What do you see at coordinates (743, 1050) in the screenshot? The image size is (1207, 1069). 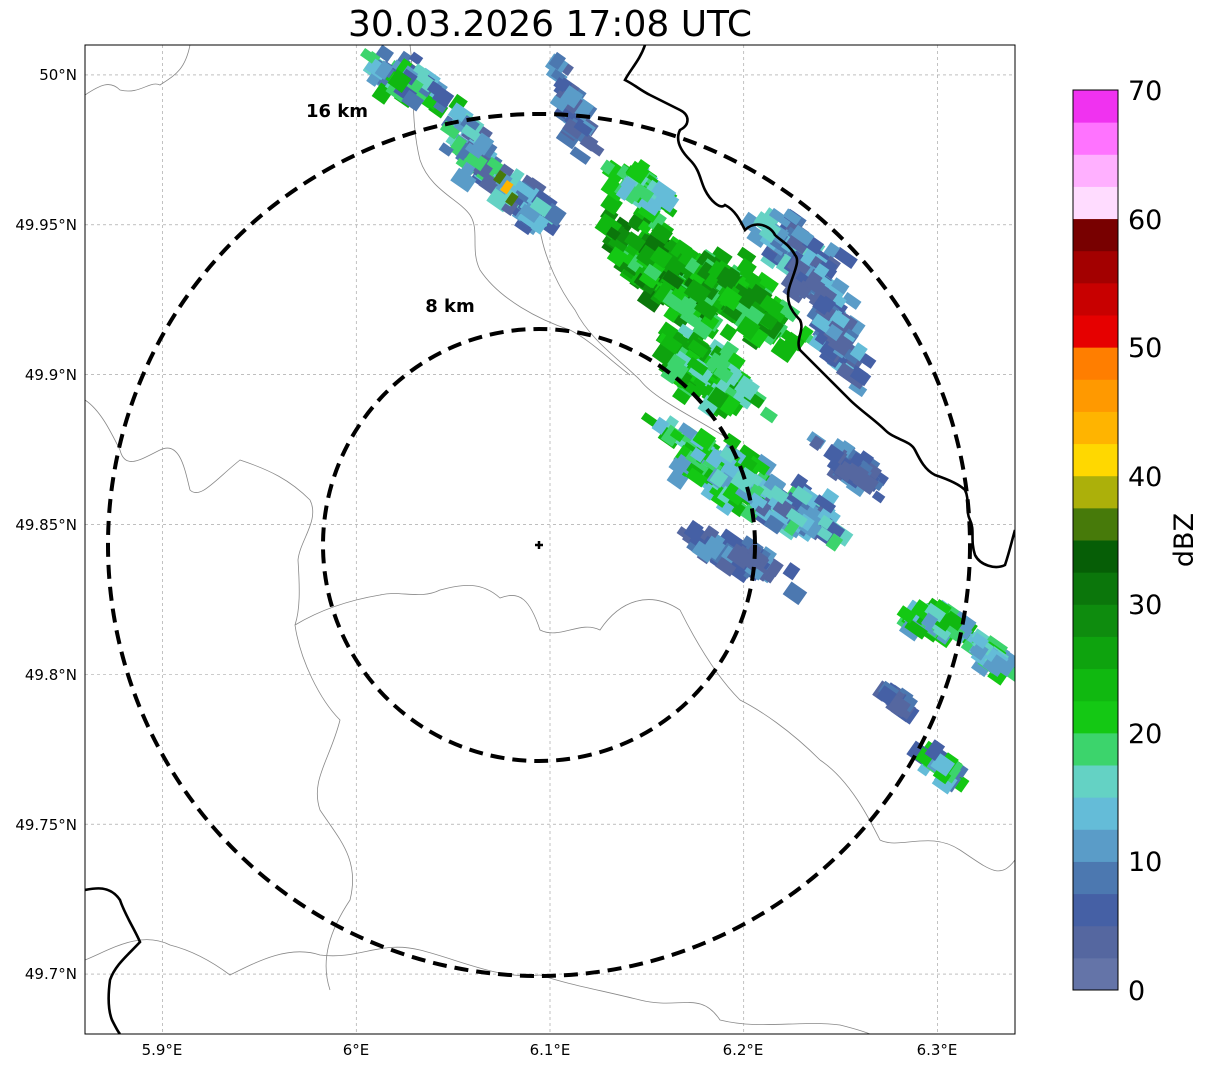 I see `lon-label-6-2: 6.2°E` at bounding box center [743, 1050].